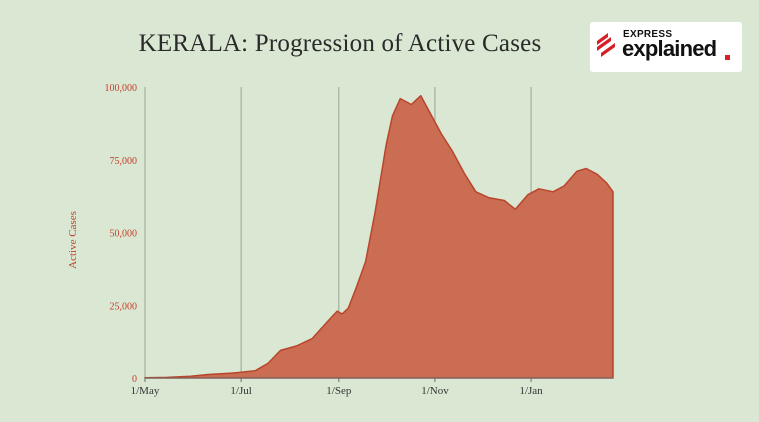  I want to click on y-tick-label: 100,000, so click(121, 88).